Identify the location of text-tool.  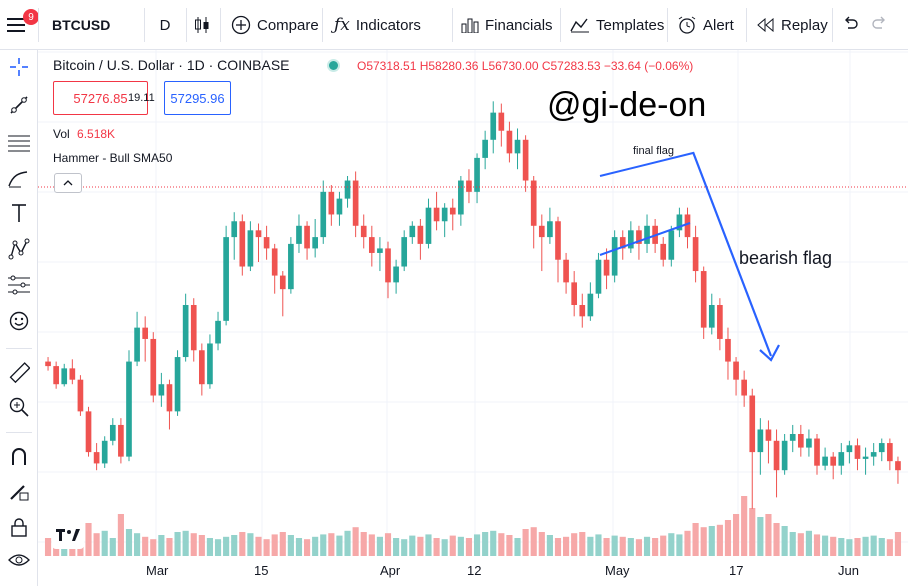
(19, 215).